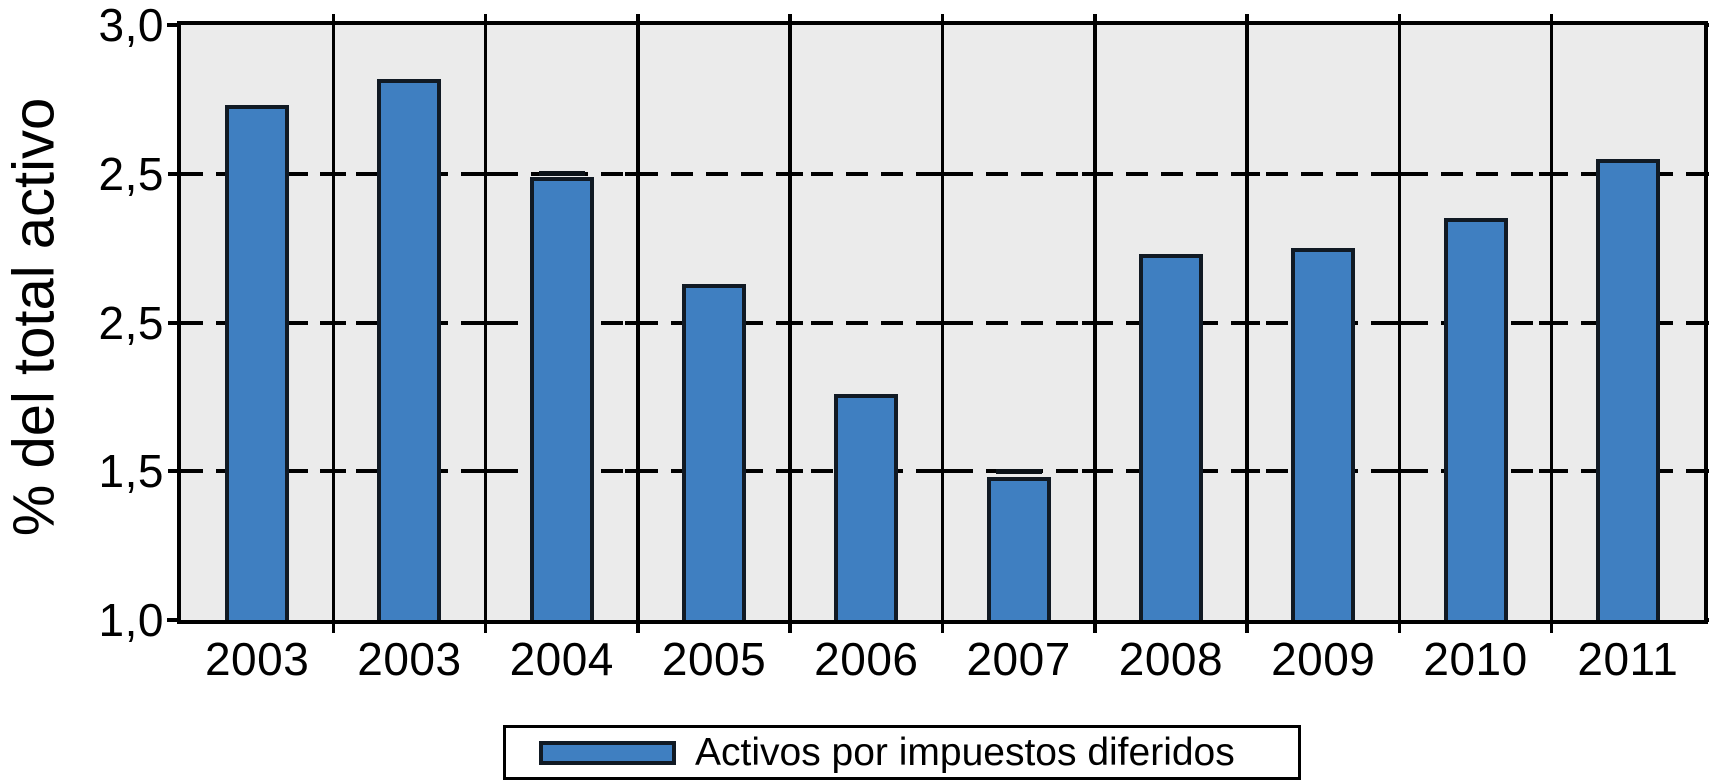 This screenshot has width=1709, height=784. I want to click on y-tick-label: 3,0, so click(131, 25).